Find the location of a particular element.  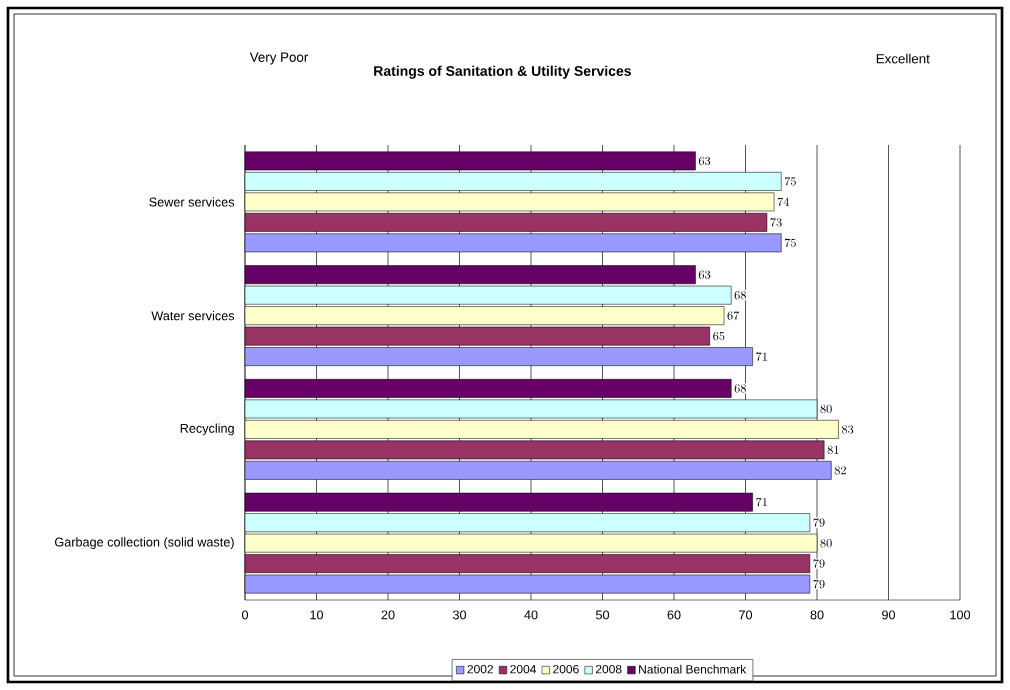

x-tick-label: 40 is located at coordinates (531, 615).